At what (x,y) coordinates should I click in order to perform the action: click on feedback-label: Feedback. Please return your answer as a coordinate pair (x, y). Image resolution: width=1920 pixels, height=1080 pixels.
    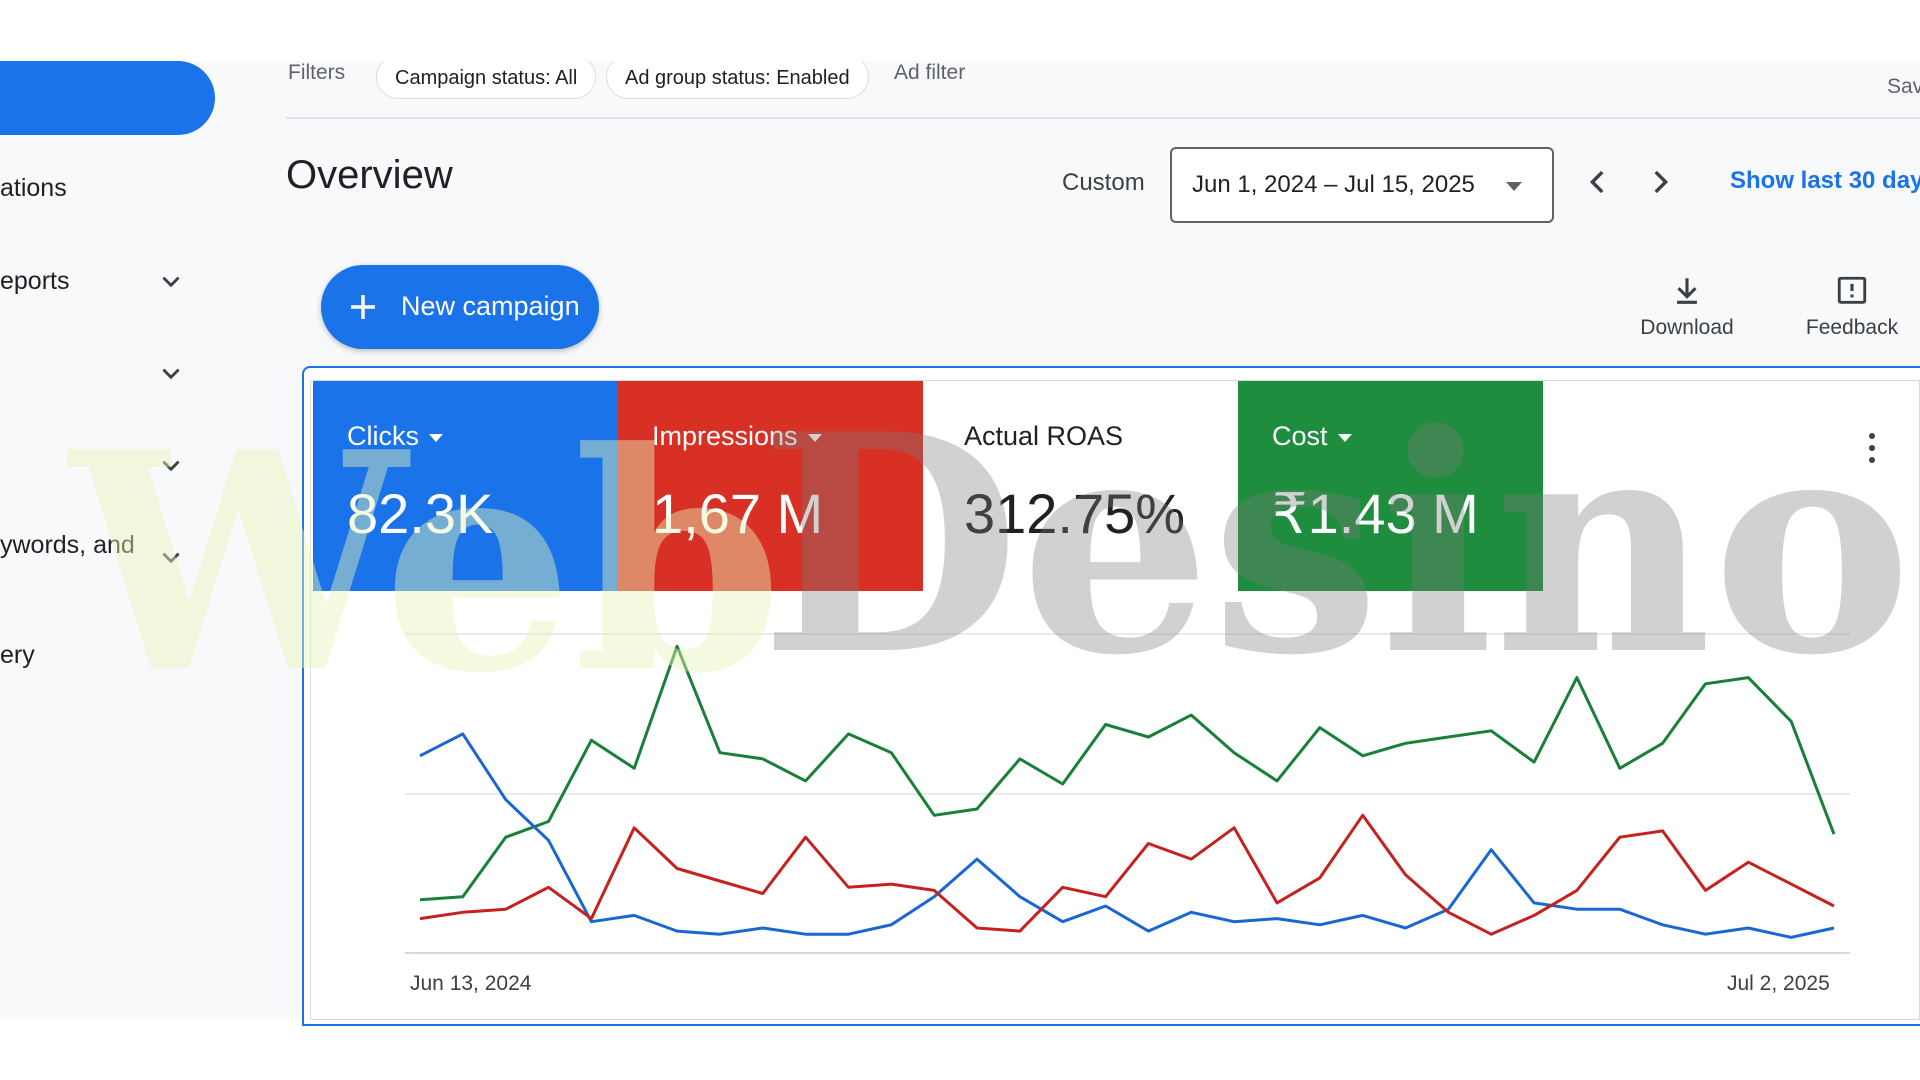
    Looking at the image, I should click on (1852, 327).